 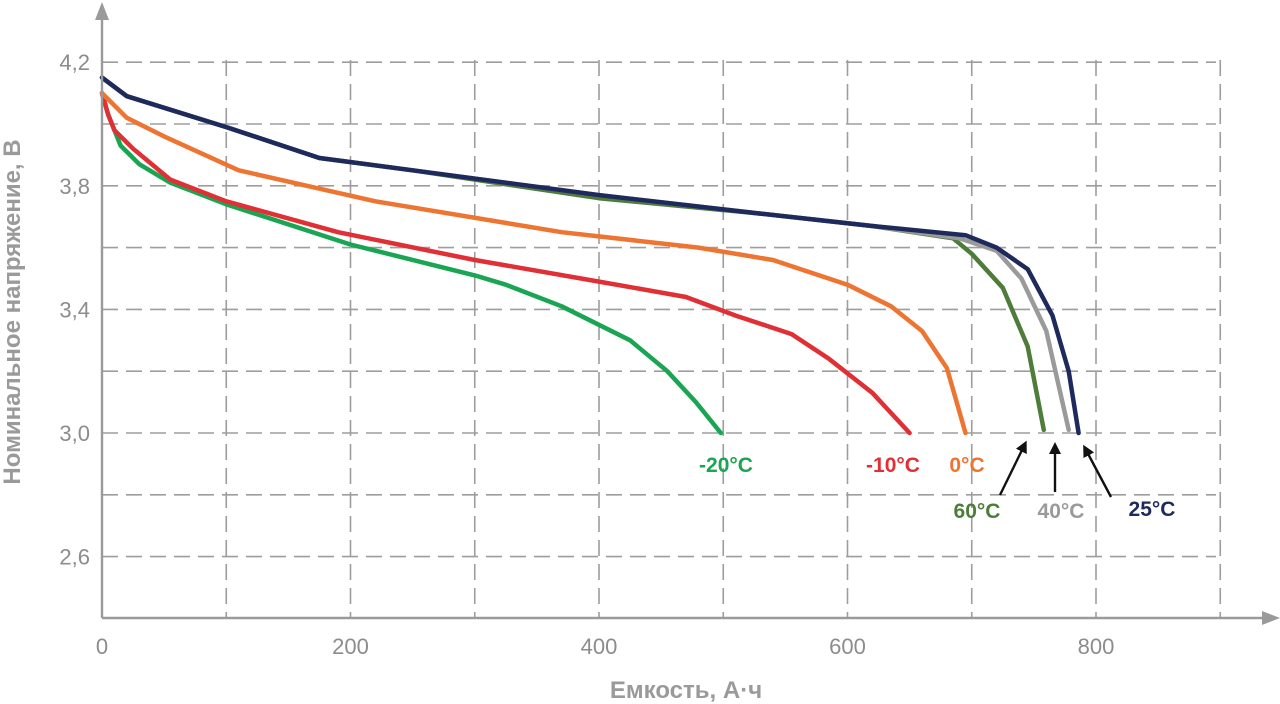 What do you see at coordinates (847, 646) in the screenshot?
I see `x-tick-label: 600` at bounding box center [847, 646].